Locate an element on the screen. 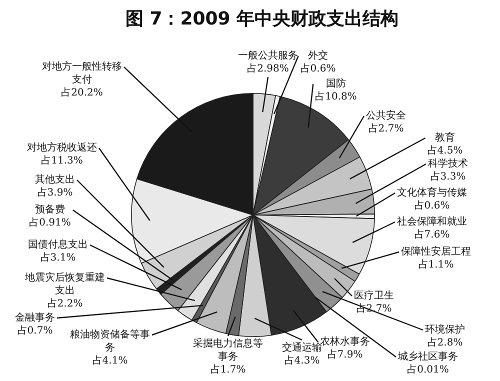 Image resolution: width=500 pixels, height=381 pixels. data-label: 占1.1% is located at coordinates (436, 264).